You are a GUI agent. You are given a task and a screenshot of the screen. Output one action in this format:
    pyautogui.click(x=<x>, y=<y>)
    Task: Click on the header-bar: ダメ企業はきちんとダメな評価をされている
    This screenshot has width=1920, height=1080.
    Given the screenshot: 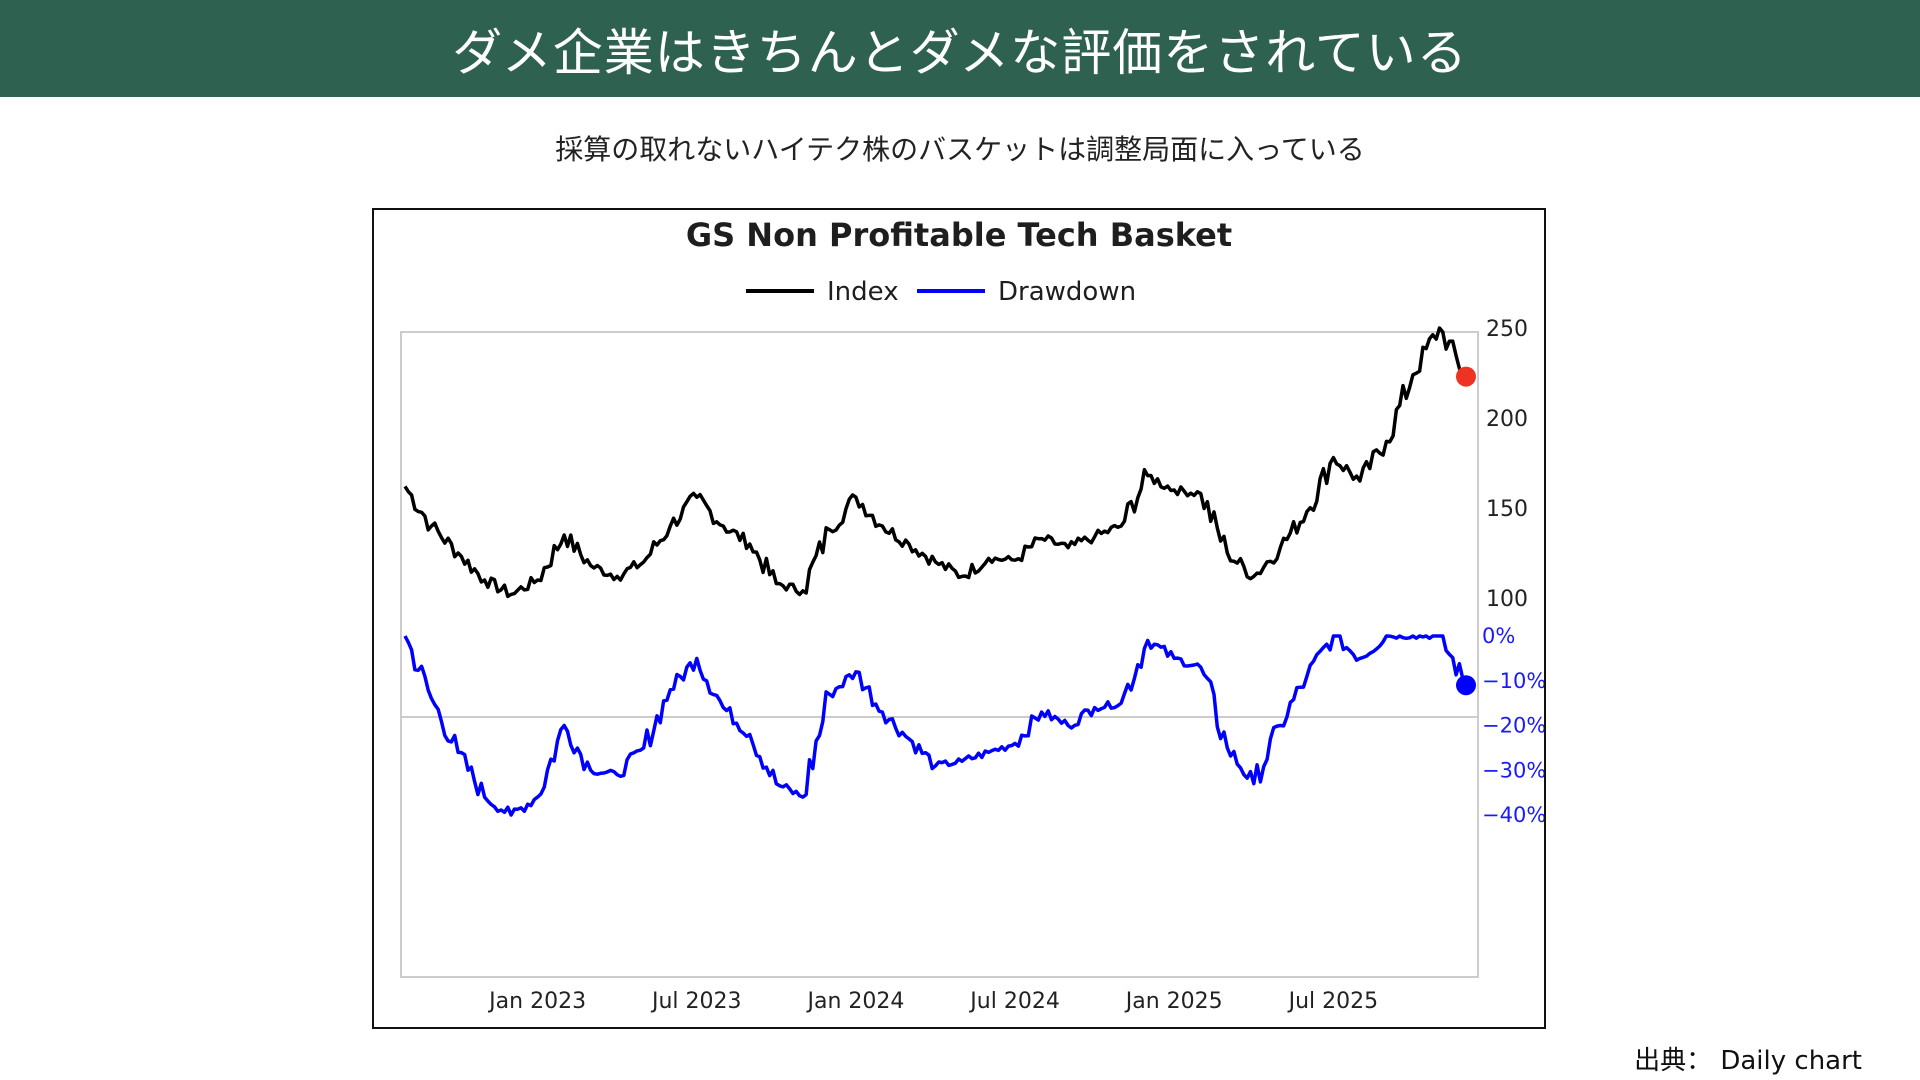 What is the action you would take?
    pyautogui.click(x=960, y=48)
    